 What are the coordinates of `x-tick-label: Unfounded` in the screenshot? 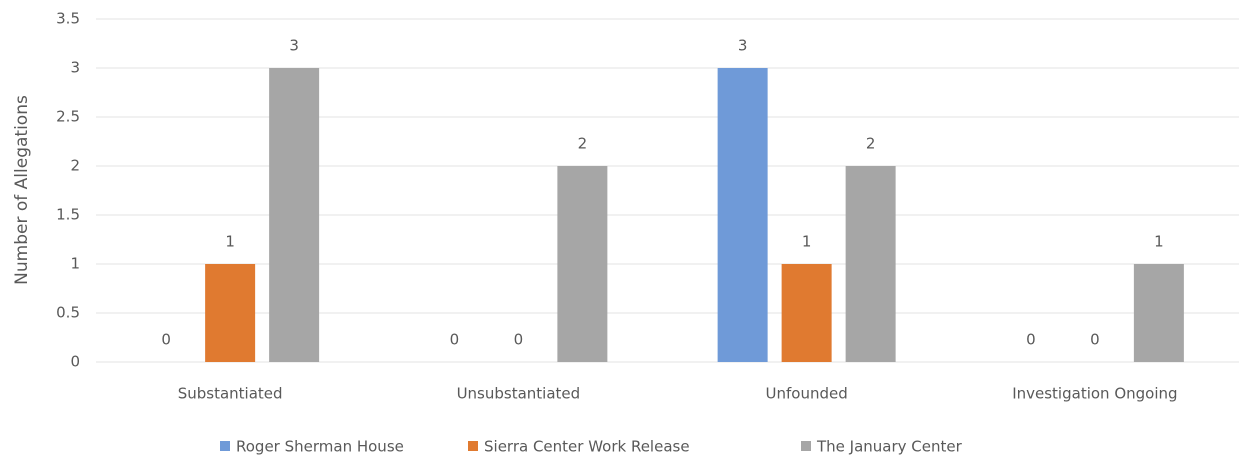 It's located at (807, 394).